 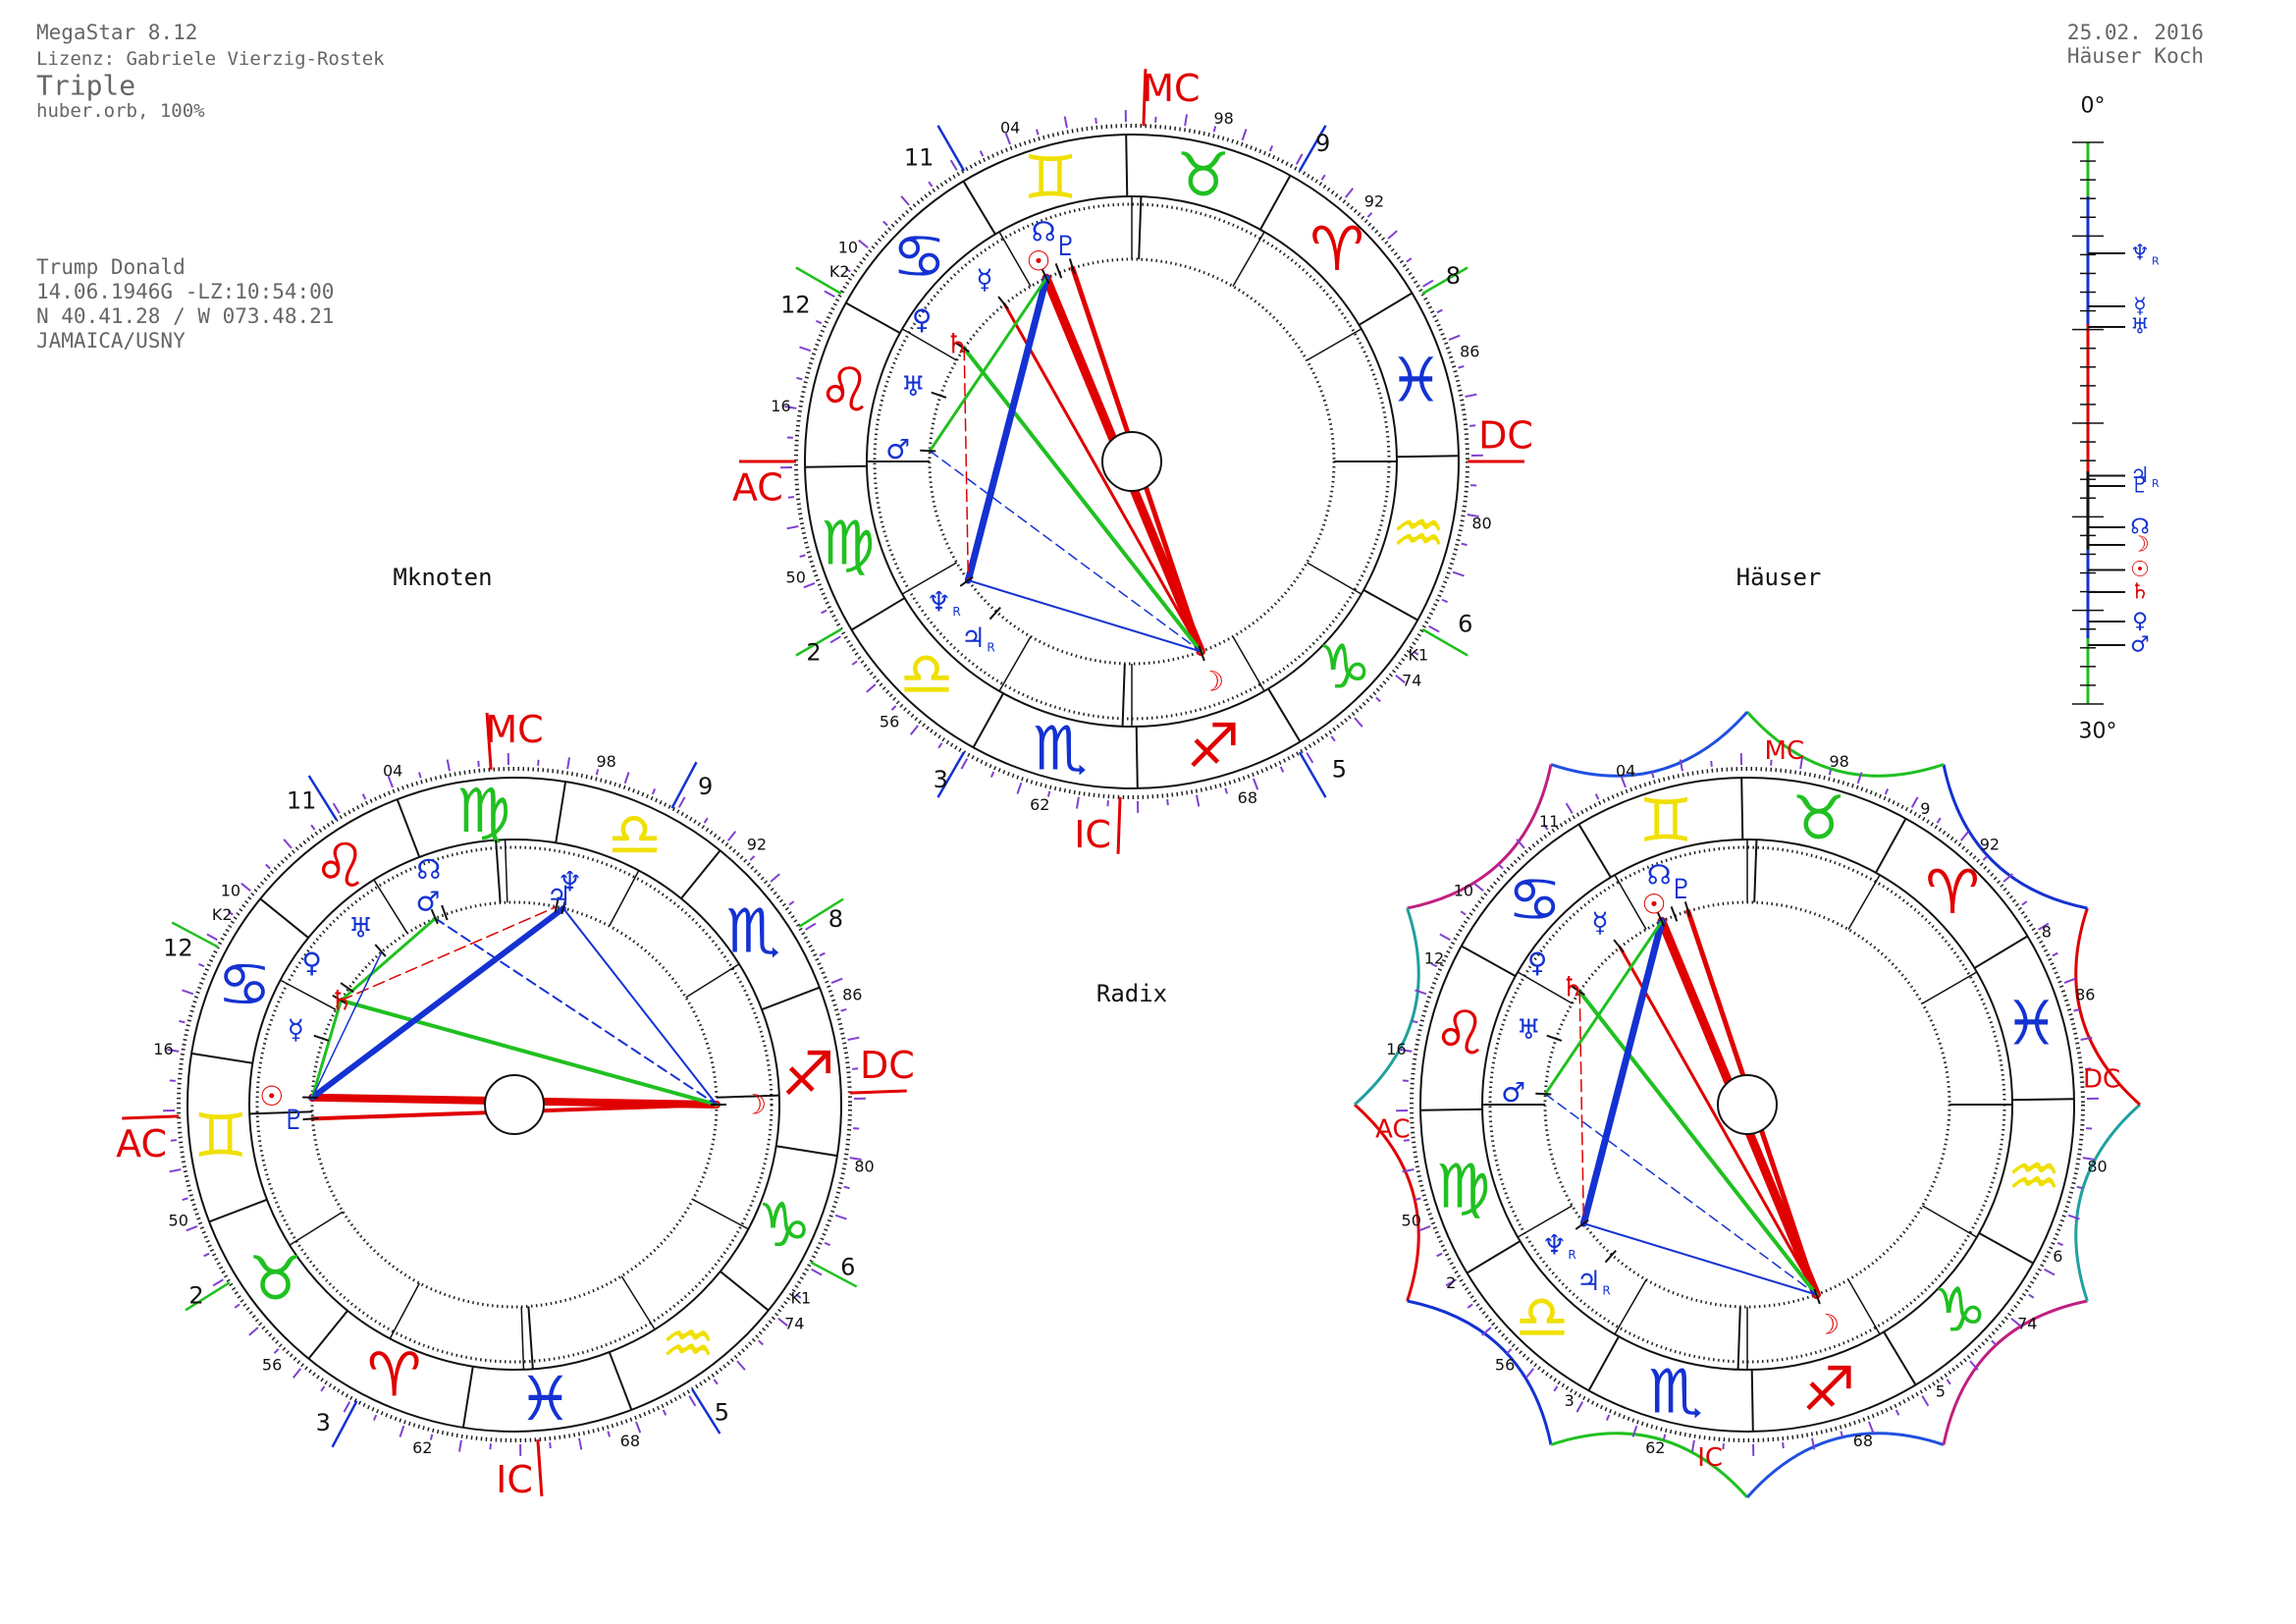 I want to click on degree-label: 56, so click(x=1505, y=1364).